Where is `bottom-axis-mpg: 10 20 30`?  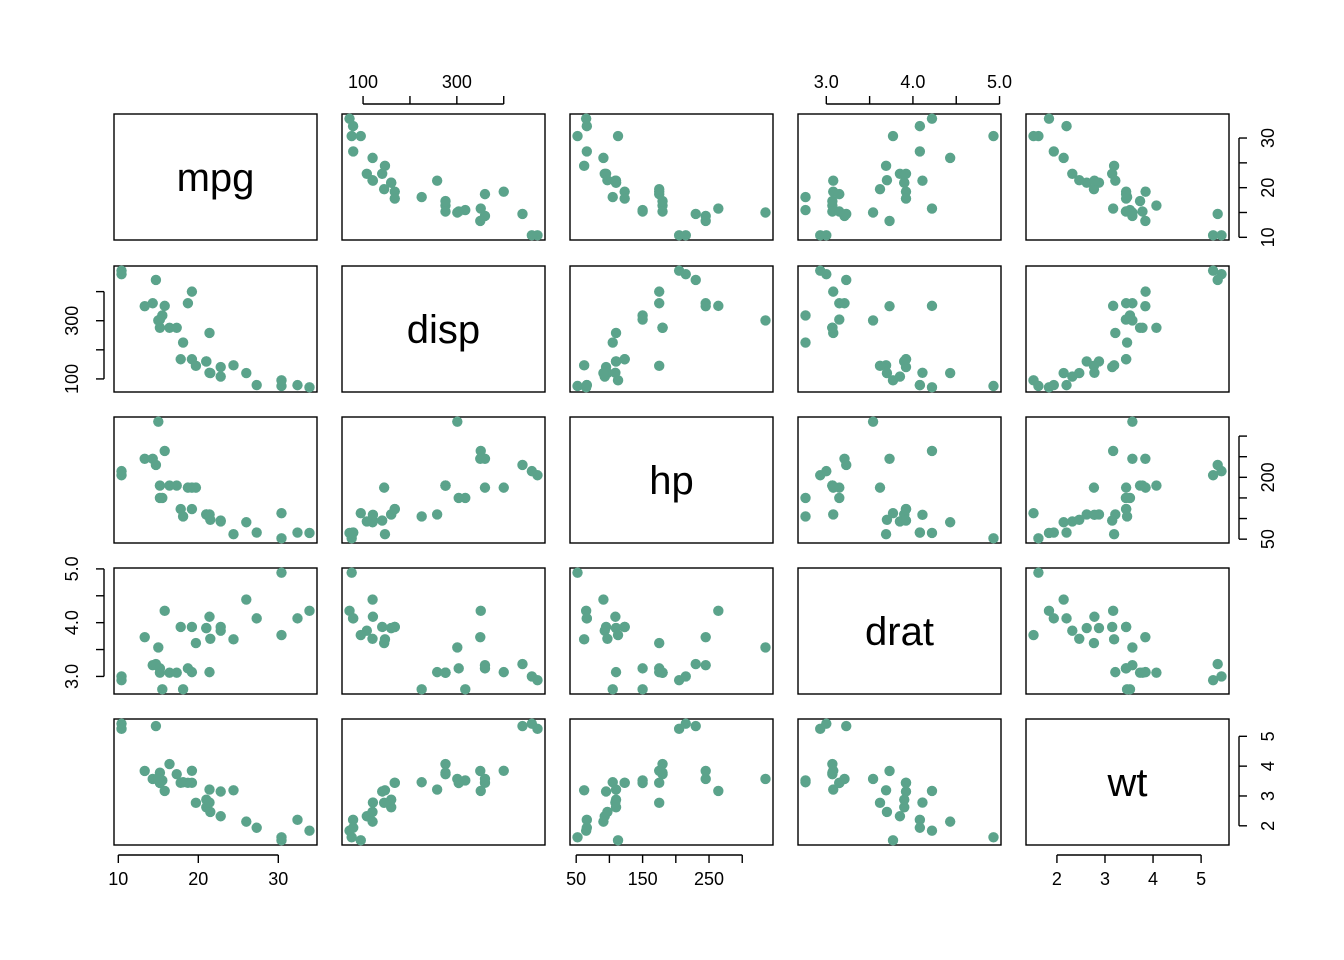
bottom-axis-mpg: 10 20 30 is located at coordinates (198, 871).